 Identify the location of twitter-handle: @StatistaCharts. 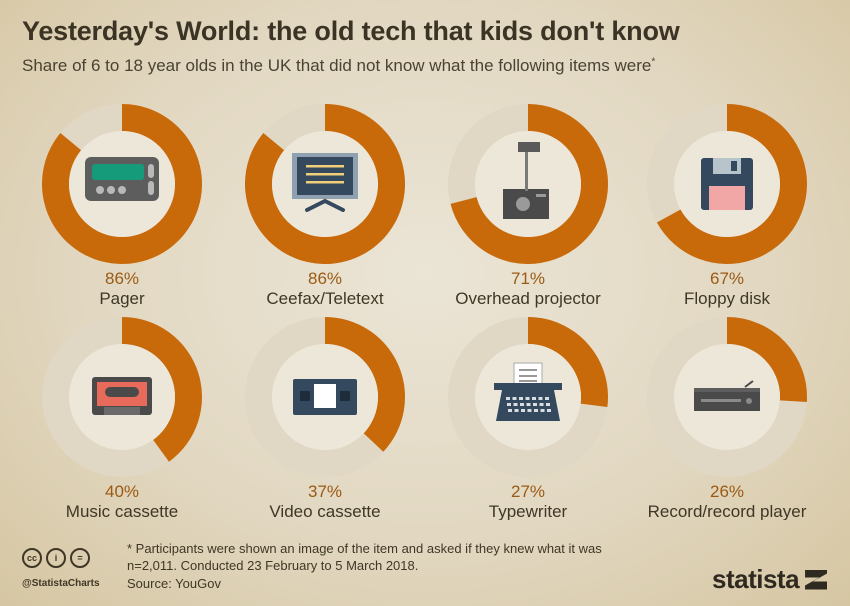
(61, 583).